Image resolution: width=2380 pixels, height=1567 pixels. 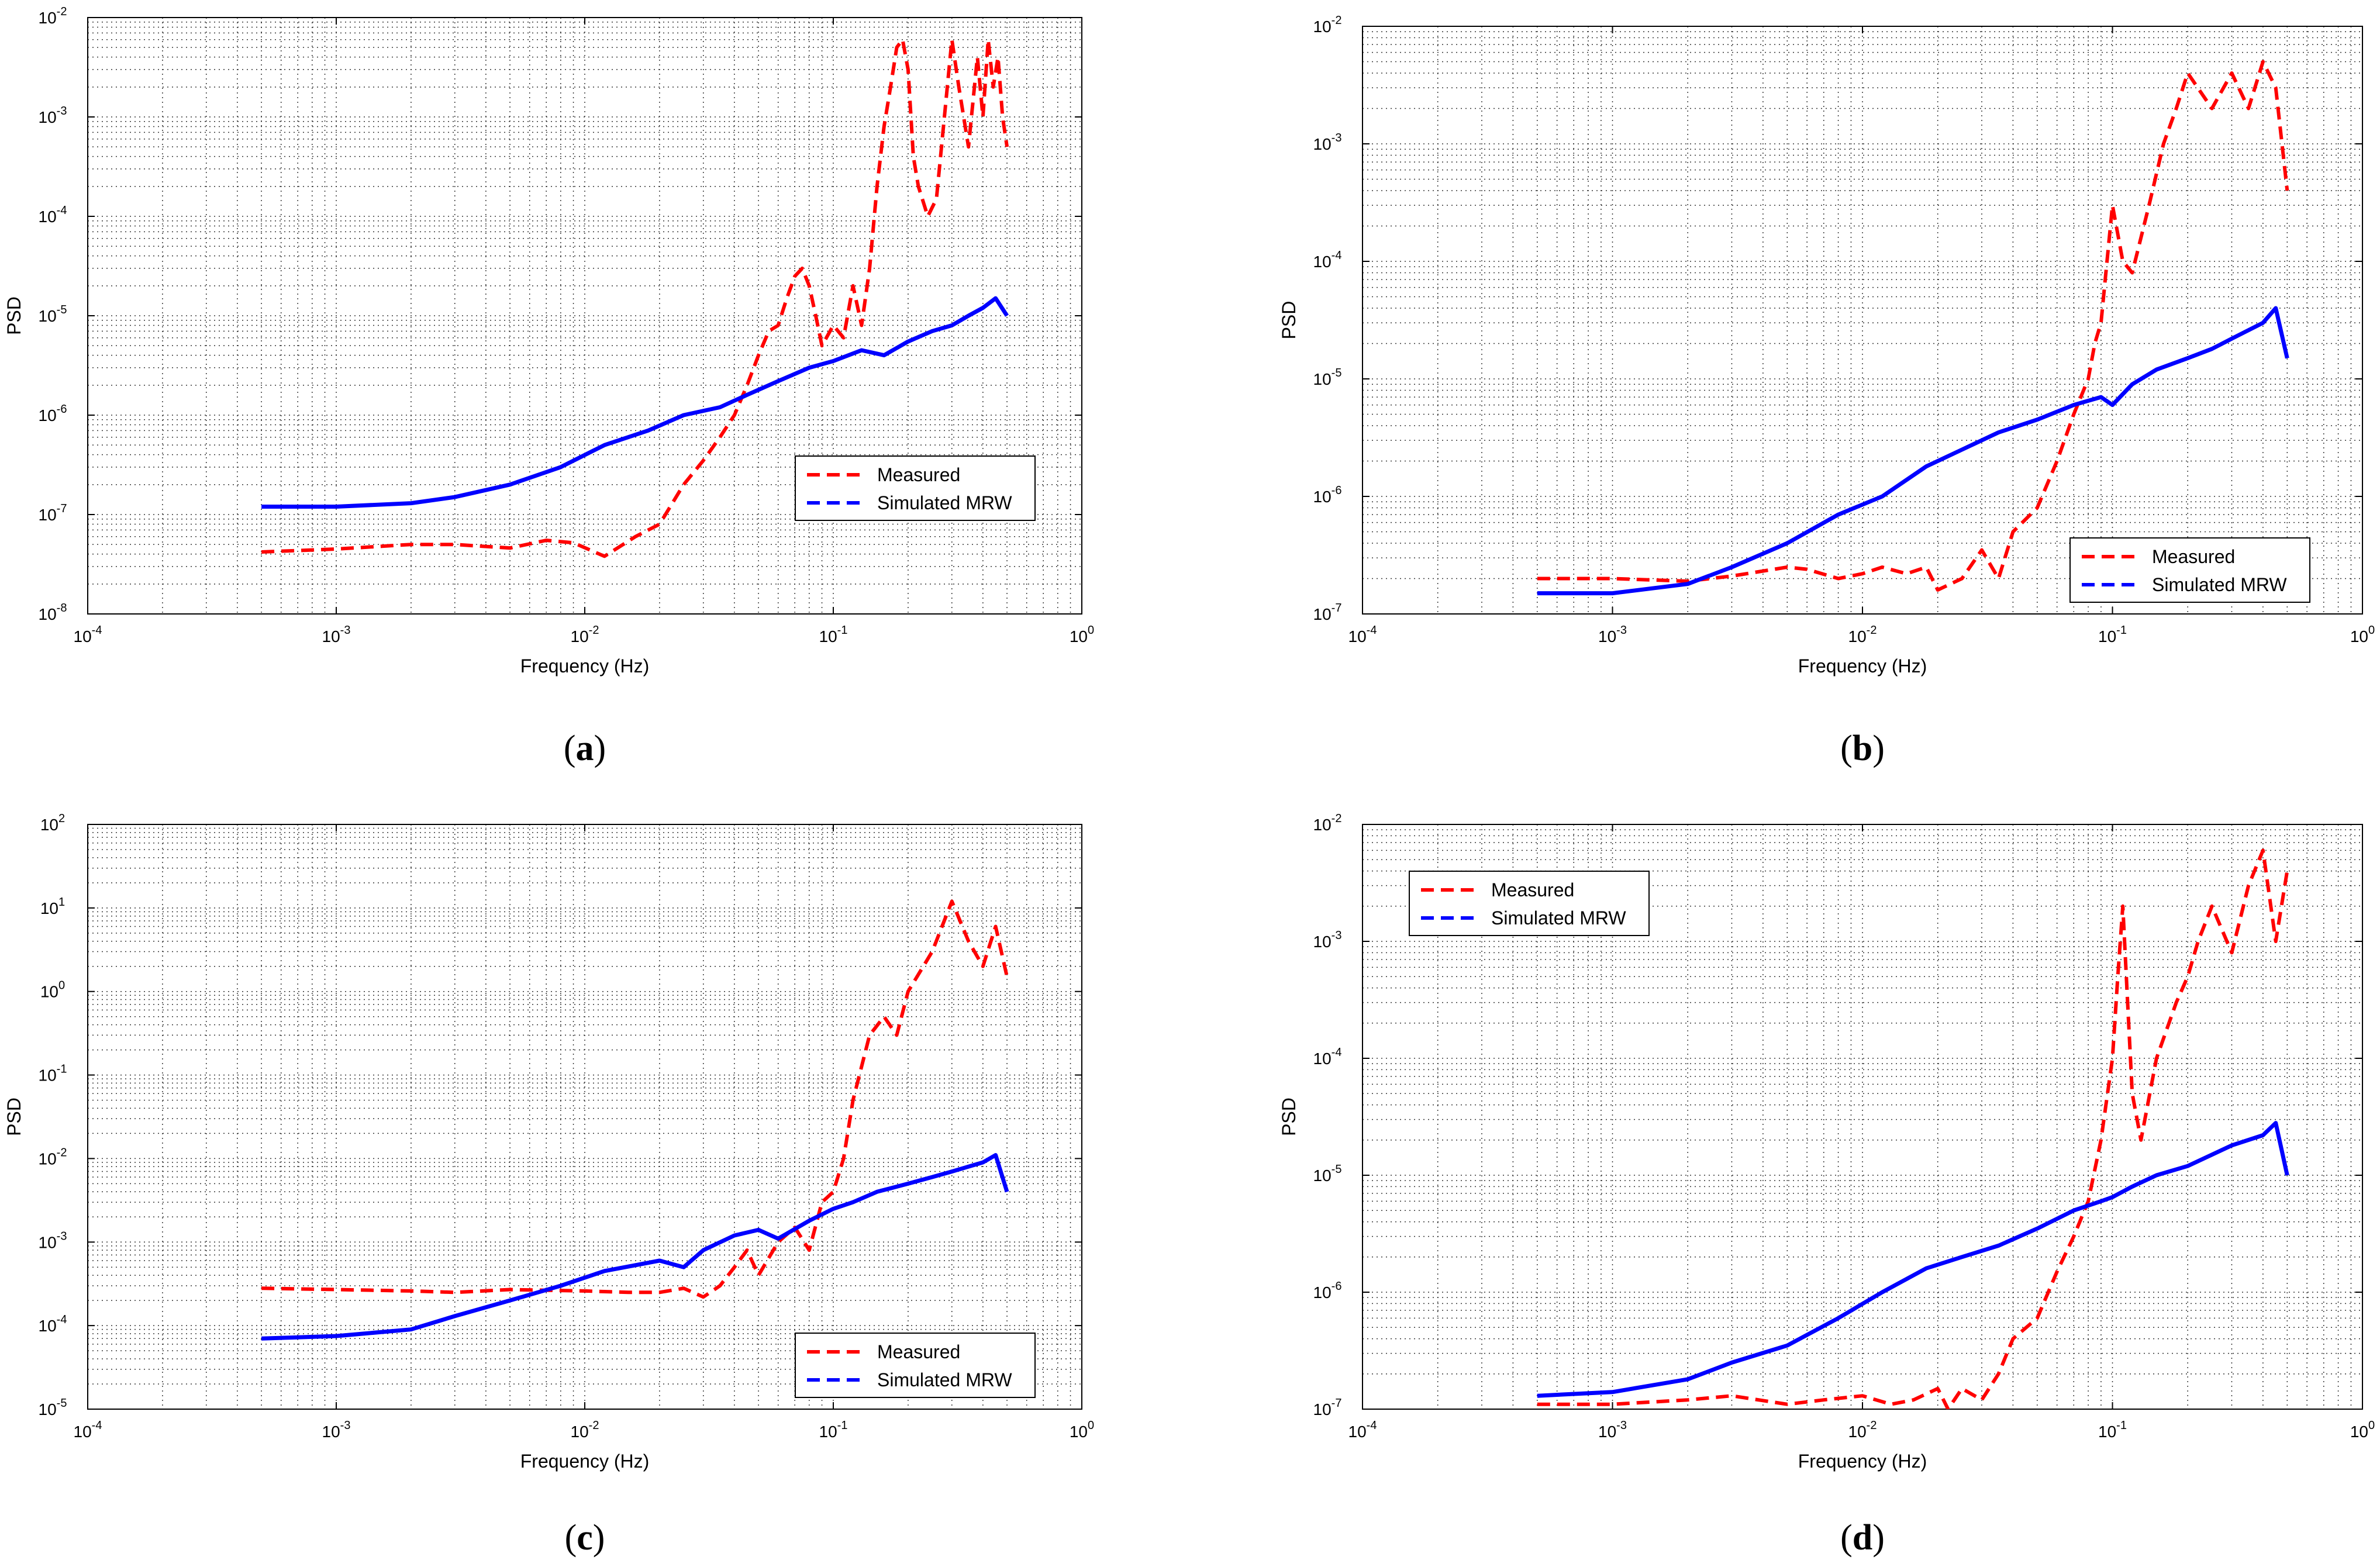 What do you see at coordinates (1862, 1538) in the screenshot?
I see `panel-label-letter: d` at bounding box center [1862, 1538].